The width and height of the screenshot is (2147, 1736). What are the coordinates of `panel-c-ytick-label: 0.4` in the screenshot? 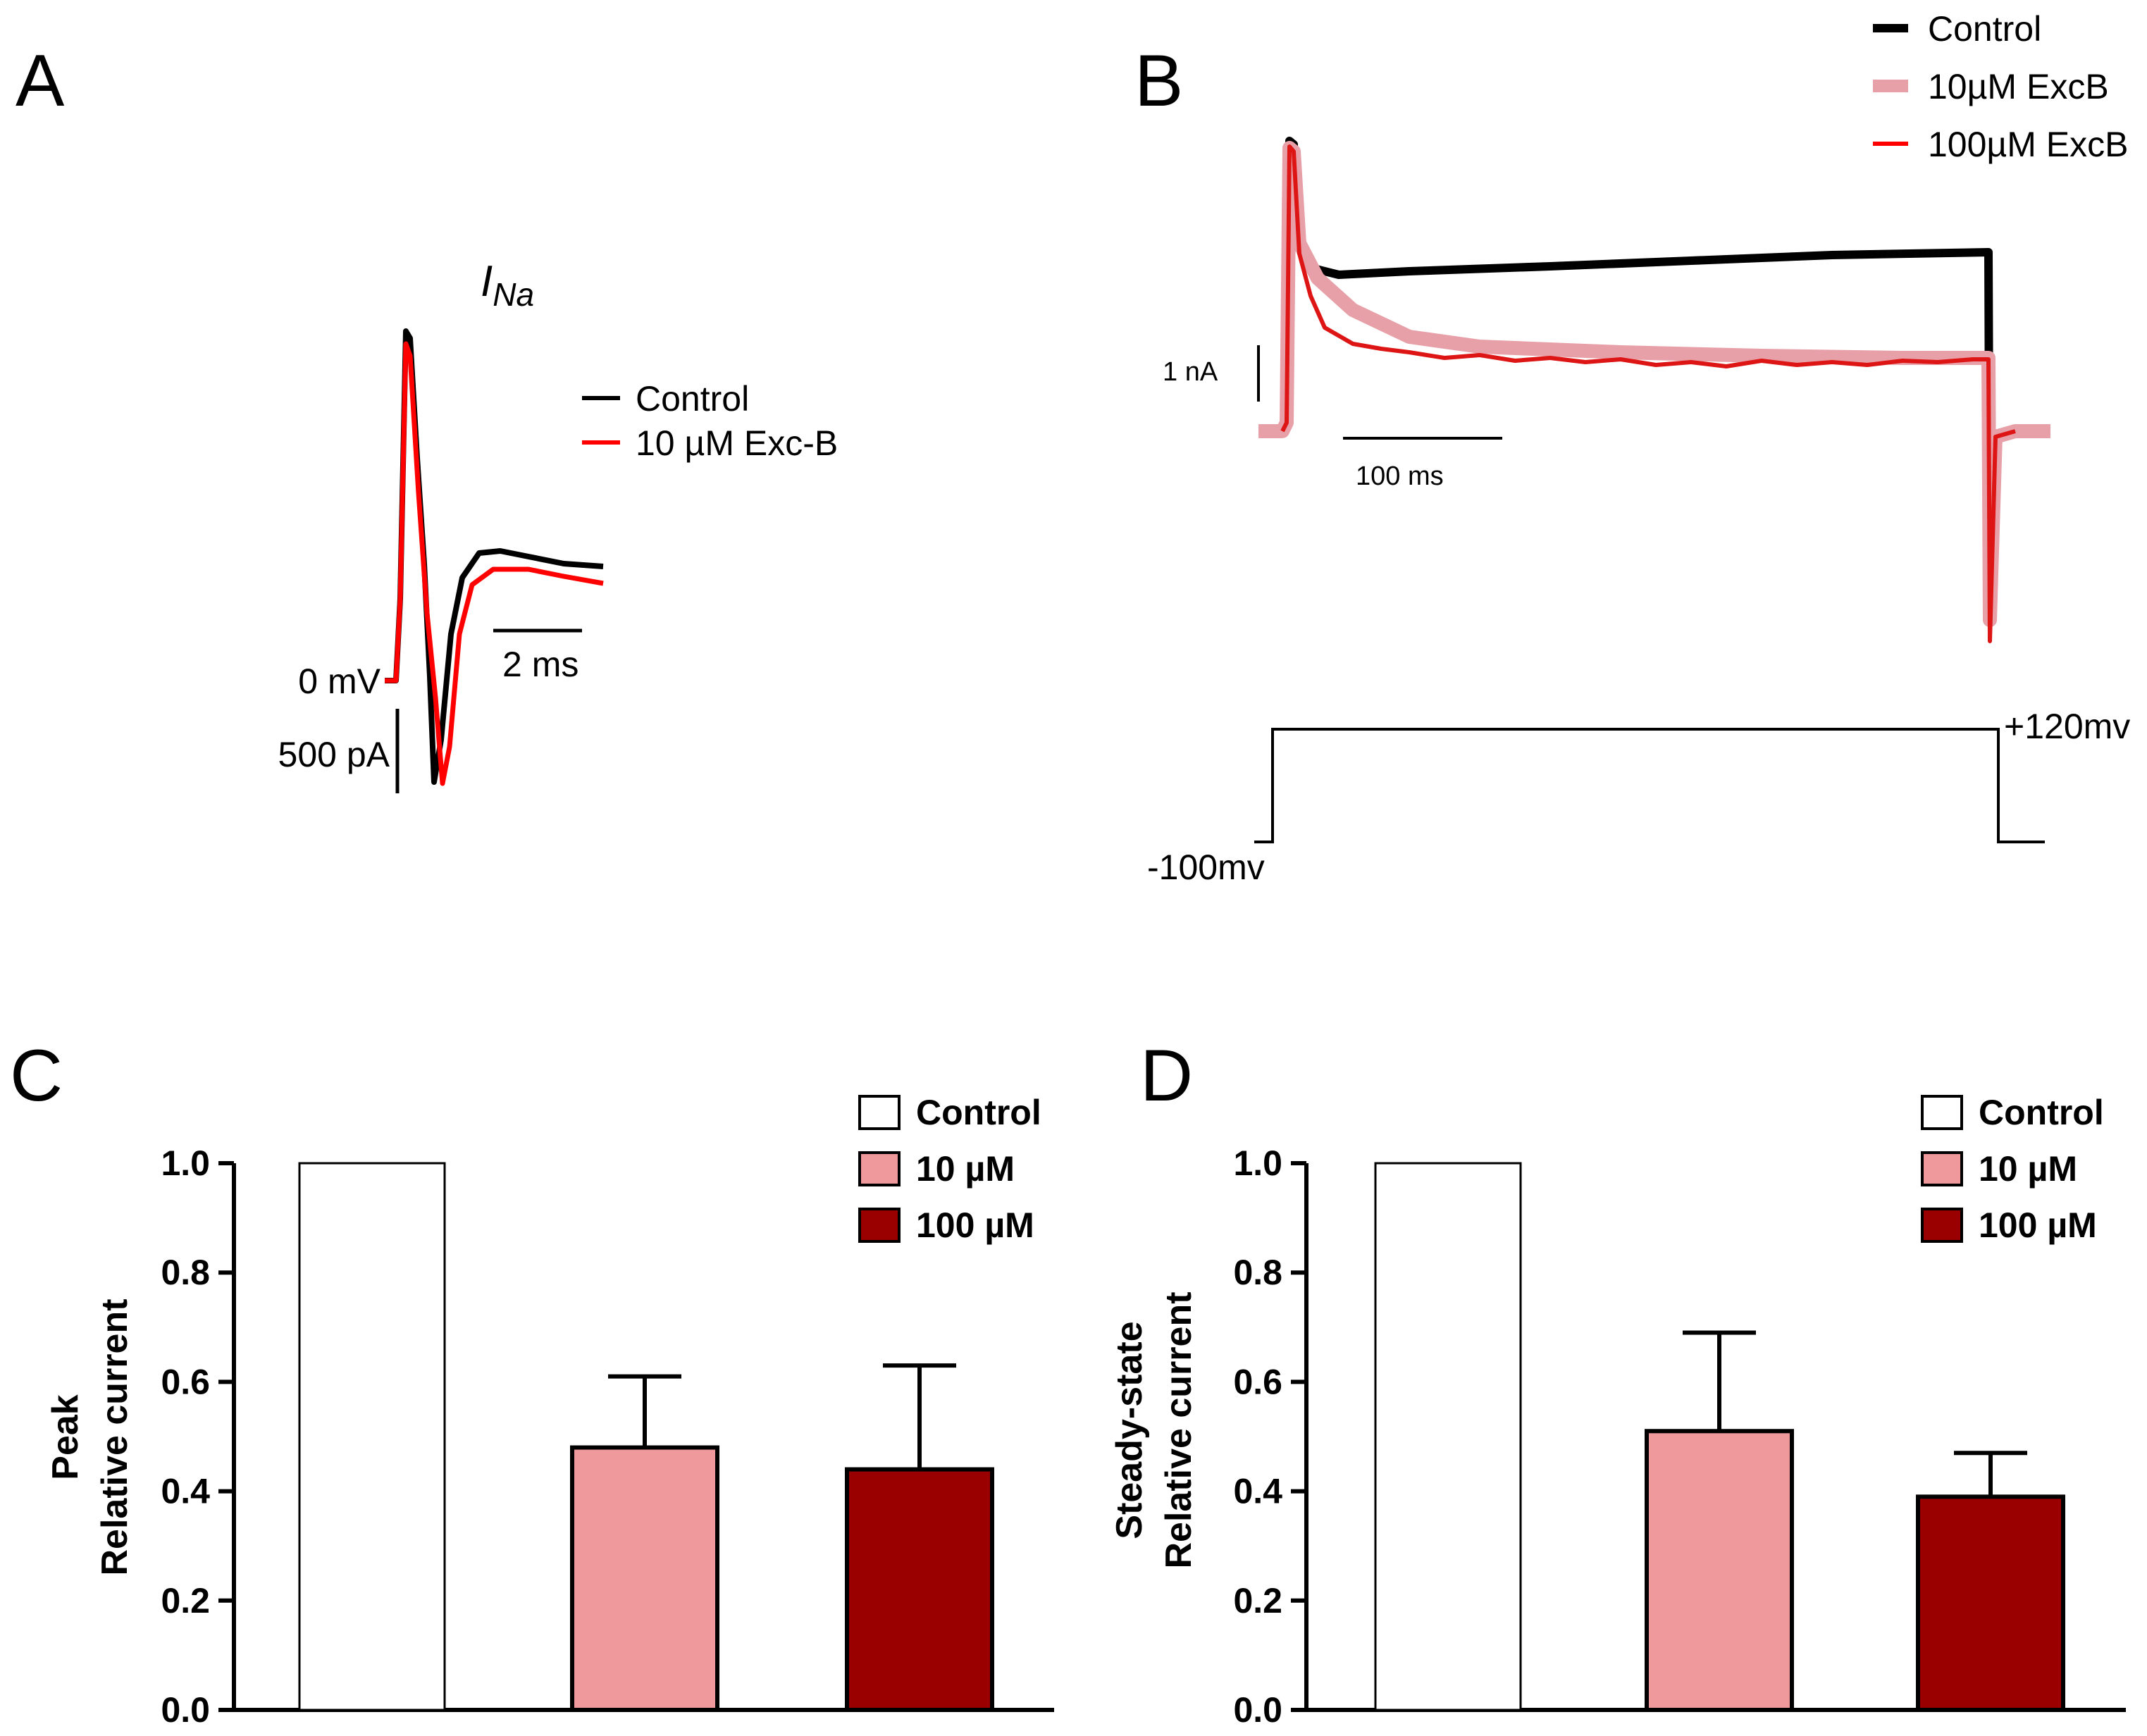 It's located at (185, 1491).